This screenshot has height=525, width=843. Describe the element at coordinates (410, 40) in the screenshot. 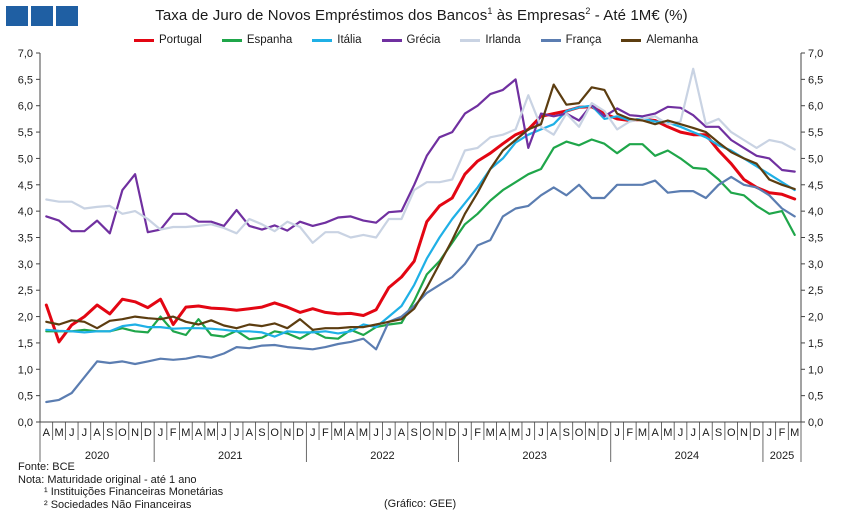

I see `legend-item-grecia: Grécia` at that location.